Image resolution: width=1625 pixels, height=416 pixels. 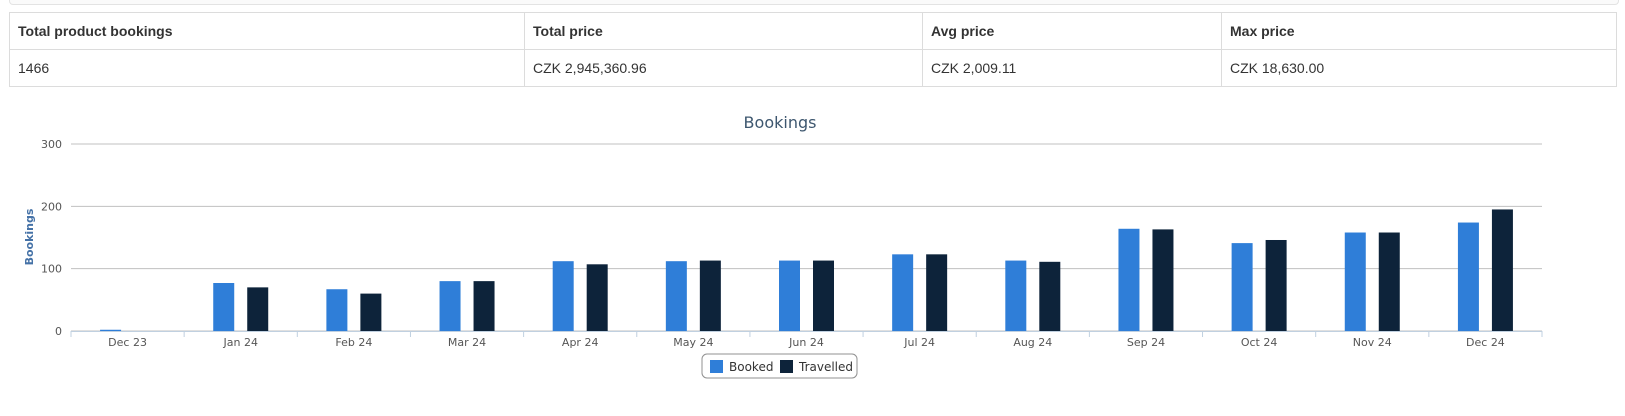 I want to click on legend-item-booked: Booked, so click(x=741, y=367).